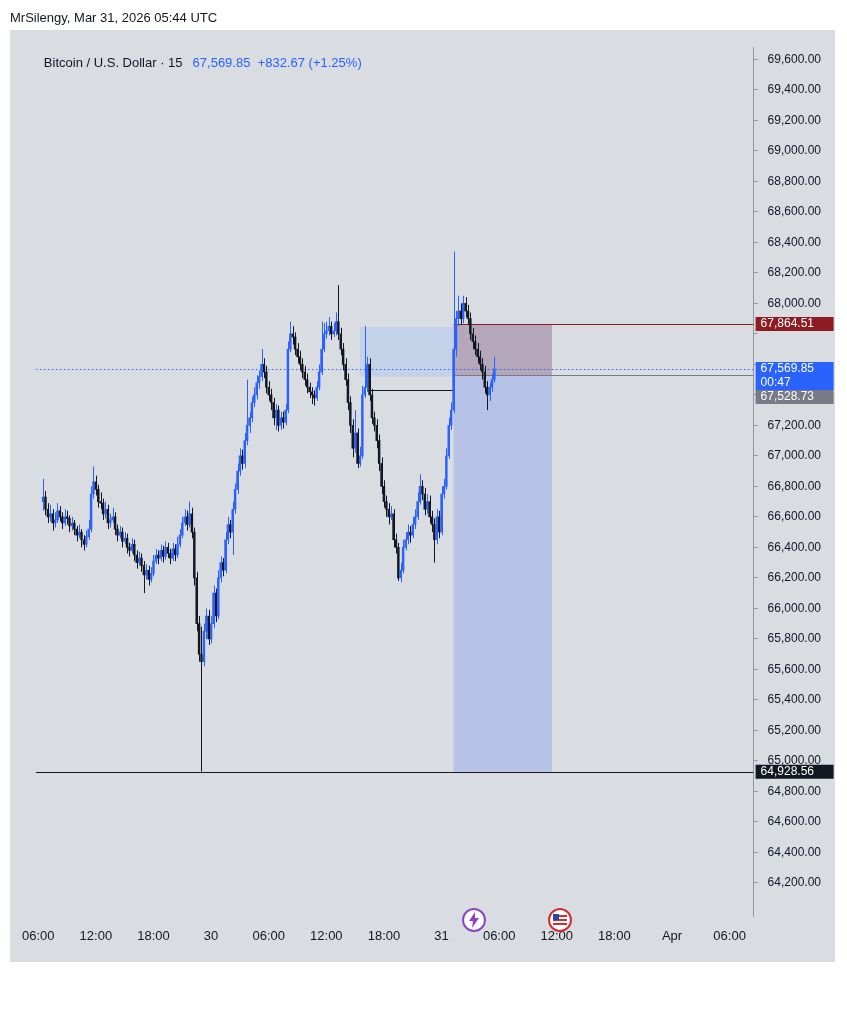 This screenshot has width=847, height=1024. I want to click on y-tick-label: 67,200.00, so click(794, 424).